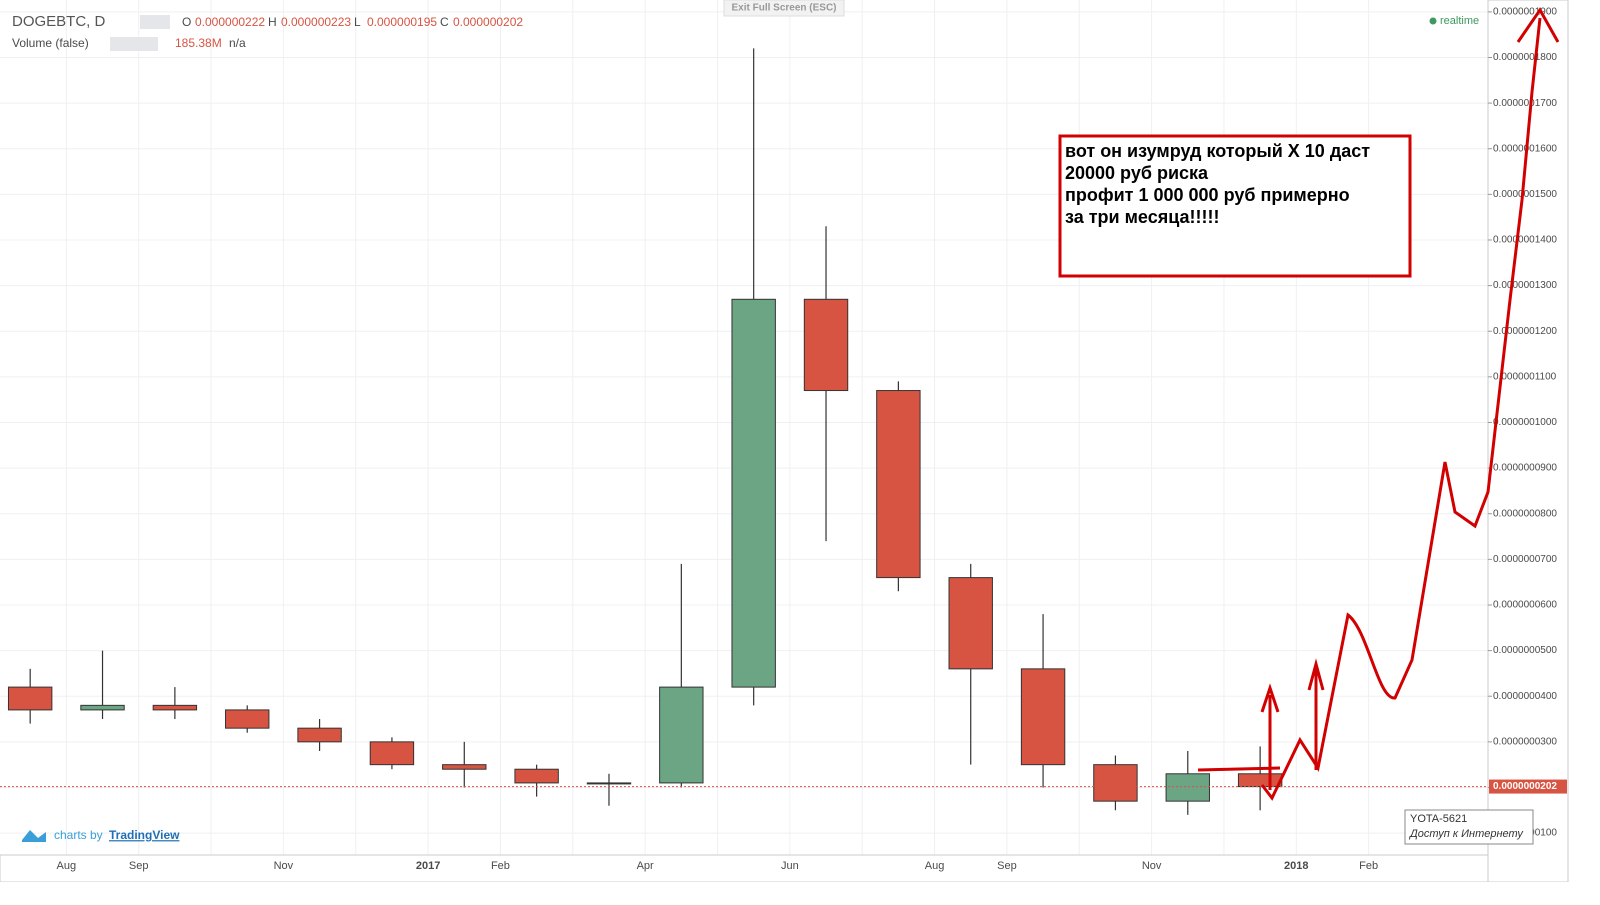  I want to click on tooltip-text: Доступ к Интернету, so click(1466, 834).